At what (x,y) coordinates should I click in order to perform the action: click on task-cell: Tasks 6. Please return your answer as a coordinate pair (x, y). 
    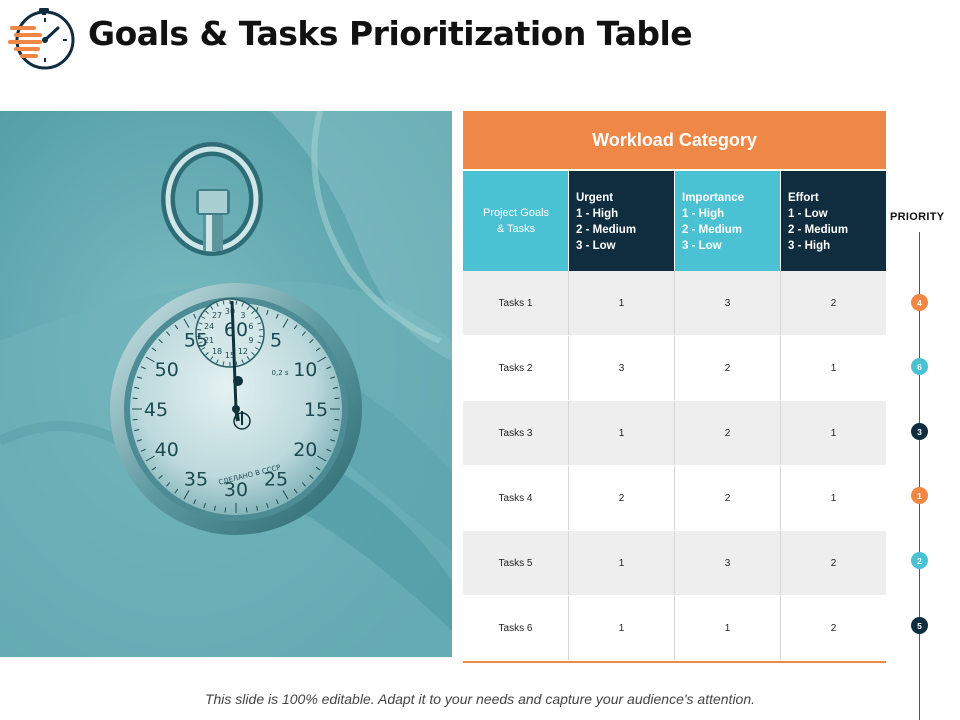
    Looking at the image, I should click on (516, 628).